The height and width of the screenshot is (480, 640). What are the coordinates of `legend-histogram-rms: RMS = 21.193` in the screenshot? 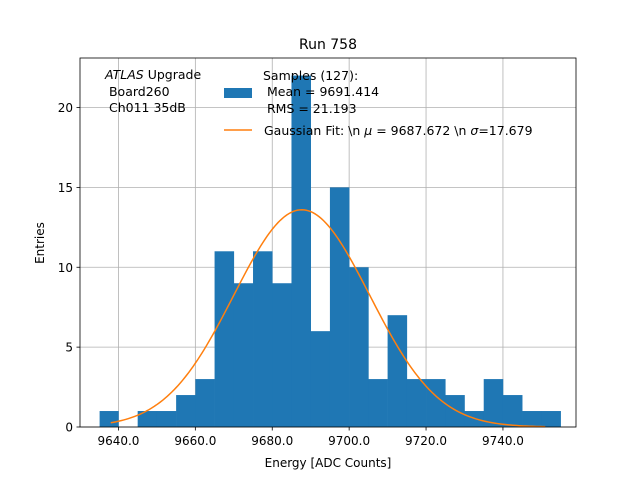 It's located at (310, 108).